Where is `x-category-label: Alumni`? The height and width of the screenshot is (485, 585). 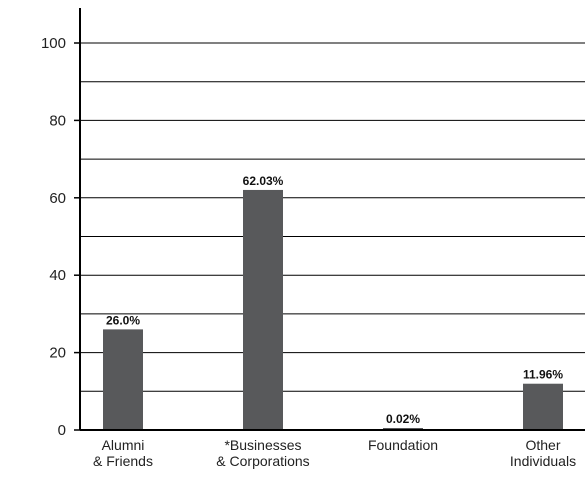 x-category-label: Alumni is located at coordinates (123, 445).